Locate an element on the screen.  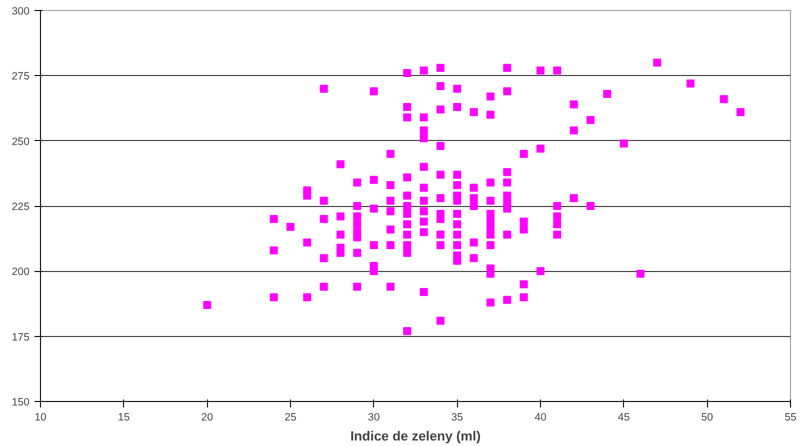
x-tick-label: 15 is located at coordinates (124, 418).